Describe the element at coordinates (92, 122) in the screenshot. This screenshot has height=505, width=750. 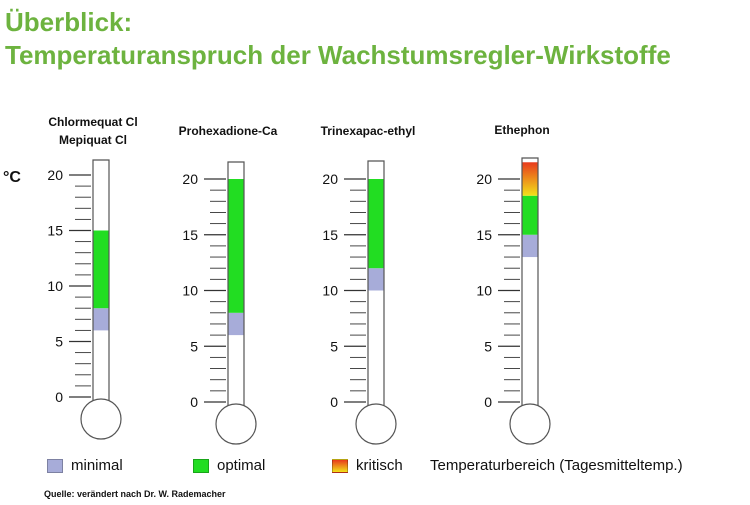
I see `thermometer-label-1-line-1: Chlormequat Cl` at that location.